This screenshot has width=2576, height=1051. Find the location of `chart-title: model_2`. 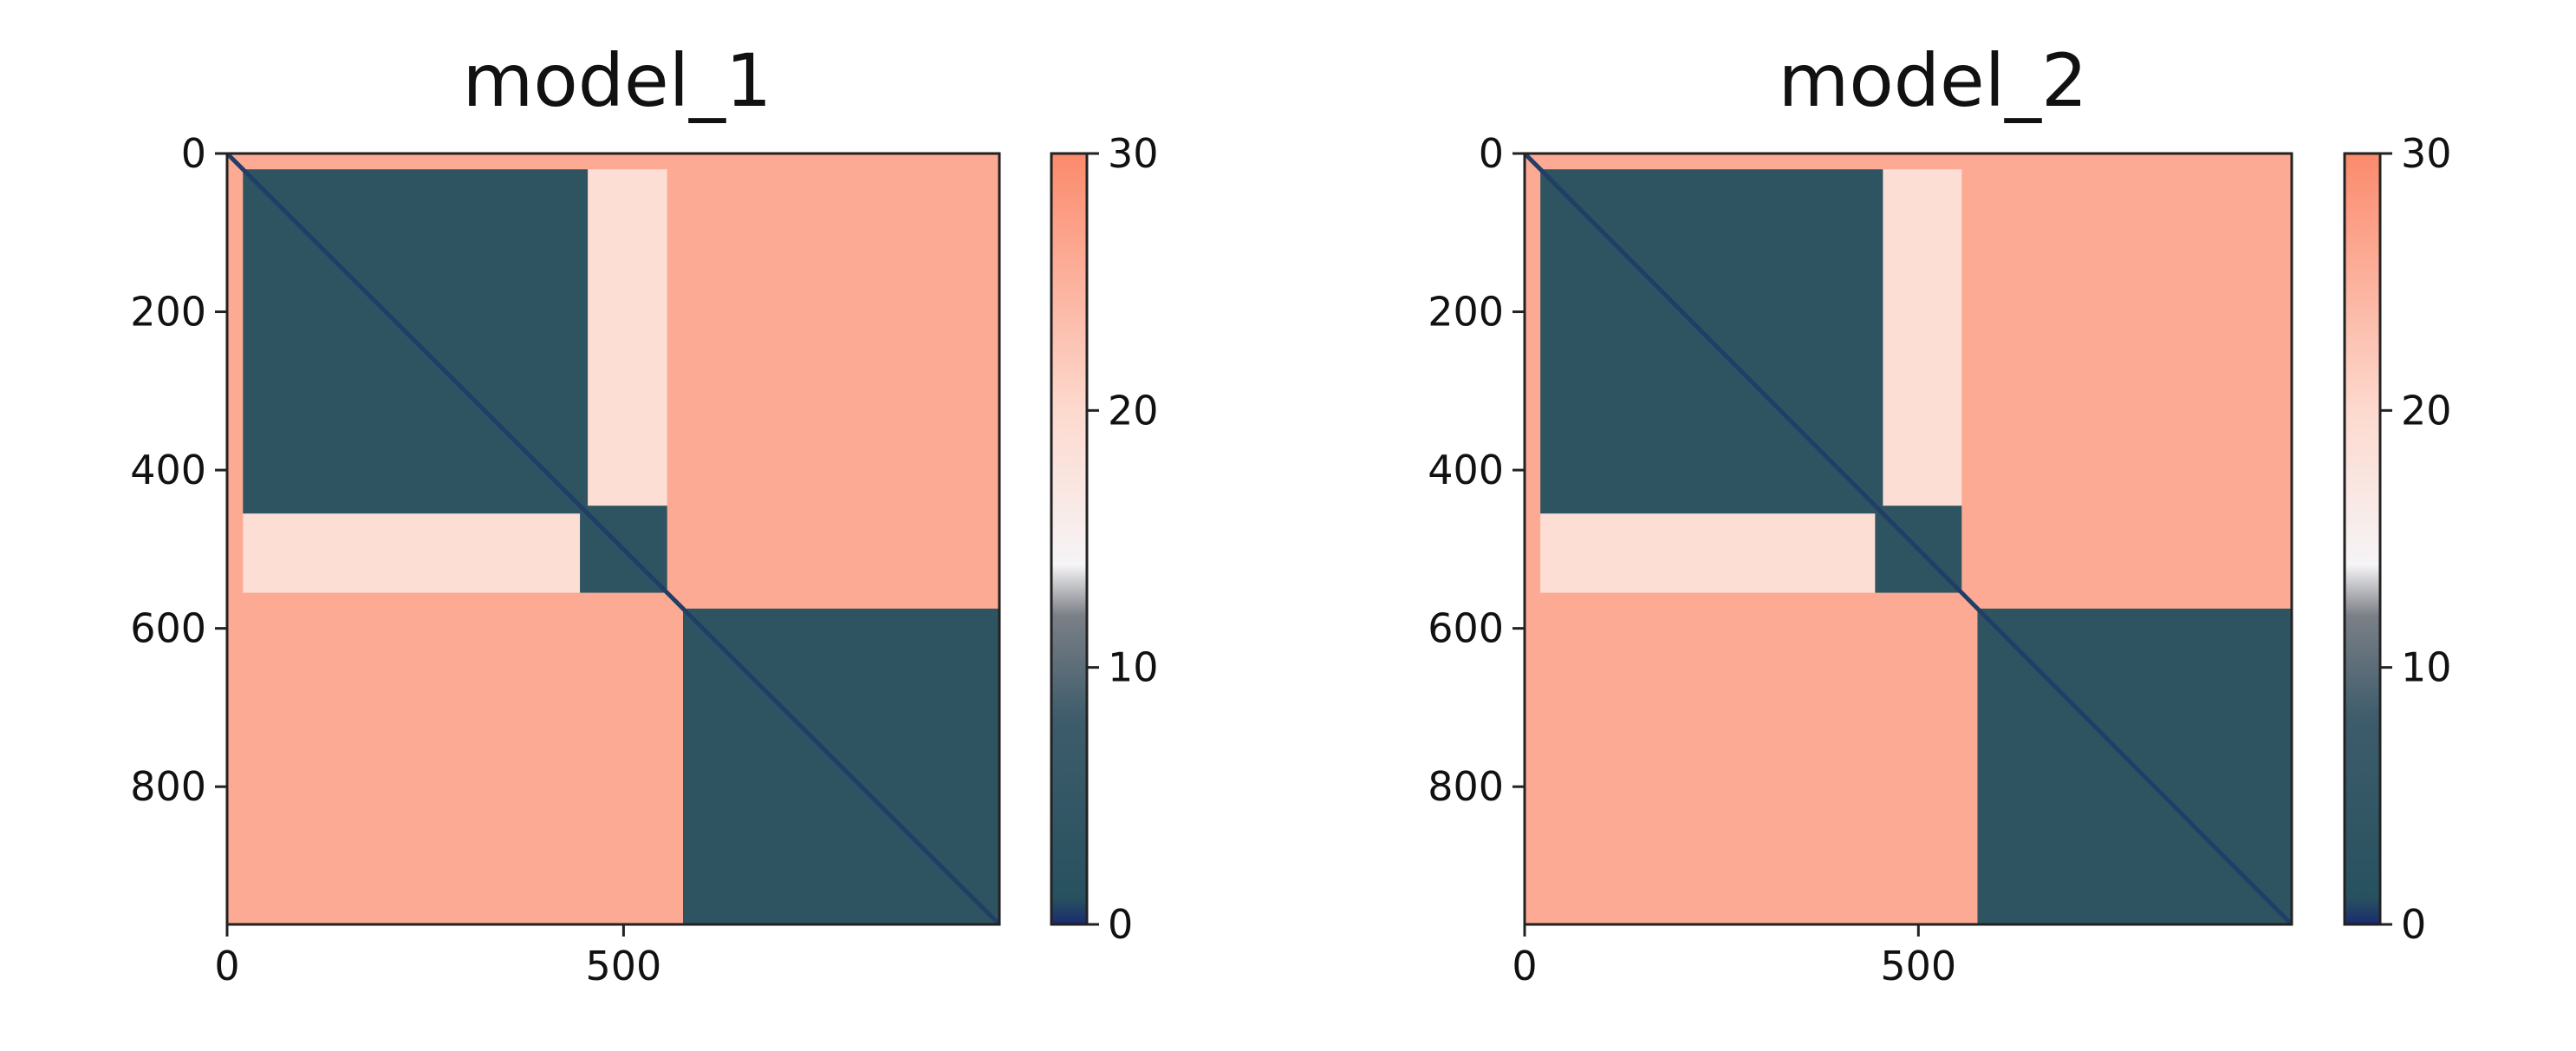

chart-title: model_2 is located at coordinates (1933, 81).